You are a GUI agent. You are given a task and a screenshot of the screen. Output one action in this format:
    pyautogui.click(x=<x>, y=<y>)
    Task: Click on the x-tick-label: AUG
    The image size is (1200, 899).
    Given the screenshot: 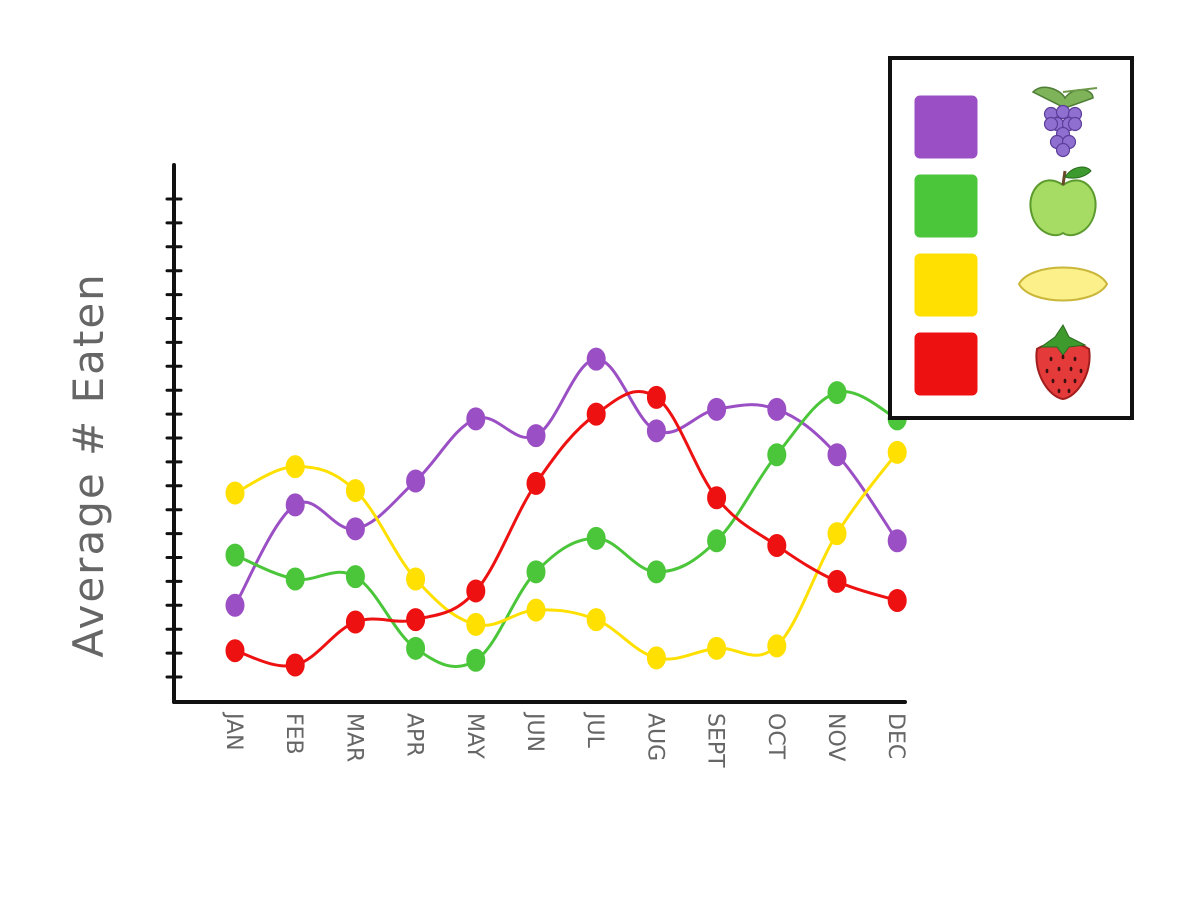 What is the action you would take?
    pyautogui.click(x=654, y=737)
    